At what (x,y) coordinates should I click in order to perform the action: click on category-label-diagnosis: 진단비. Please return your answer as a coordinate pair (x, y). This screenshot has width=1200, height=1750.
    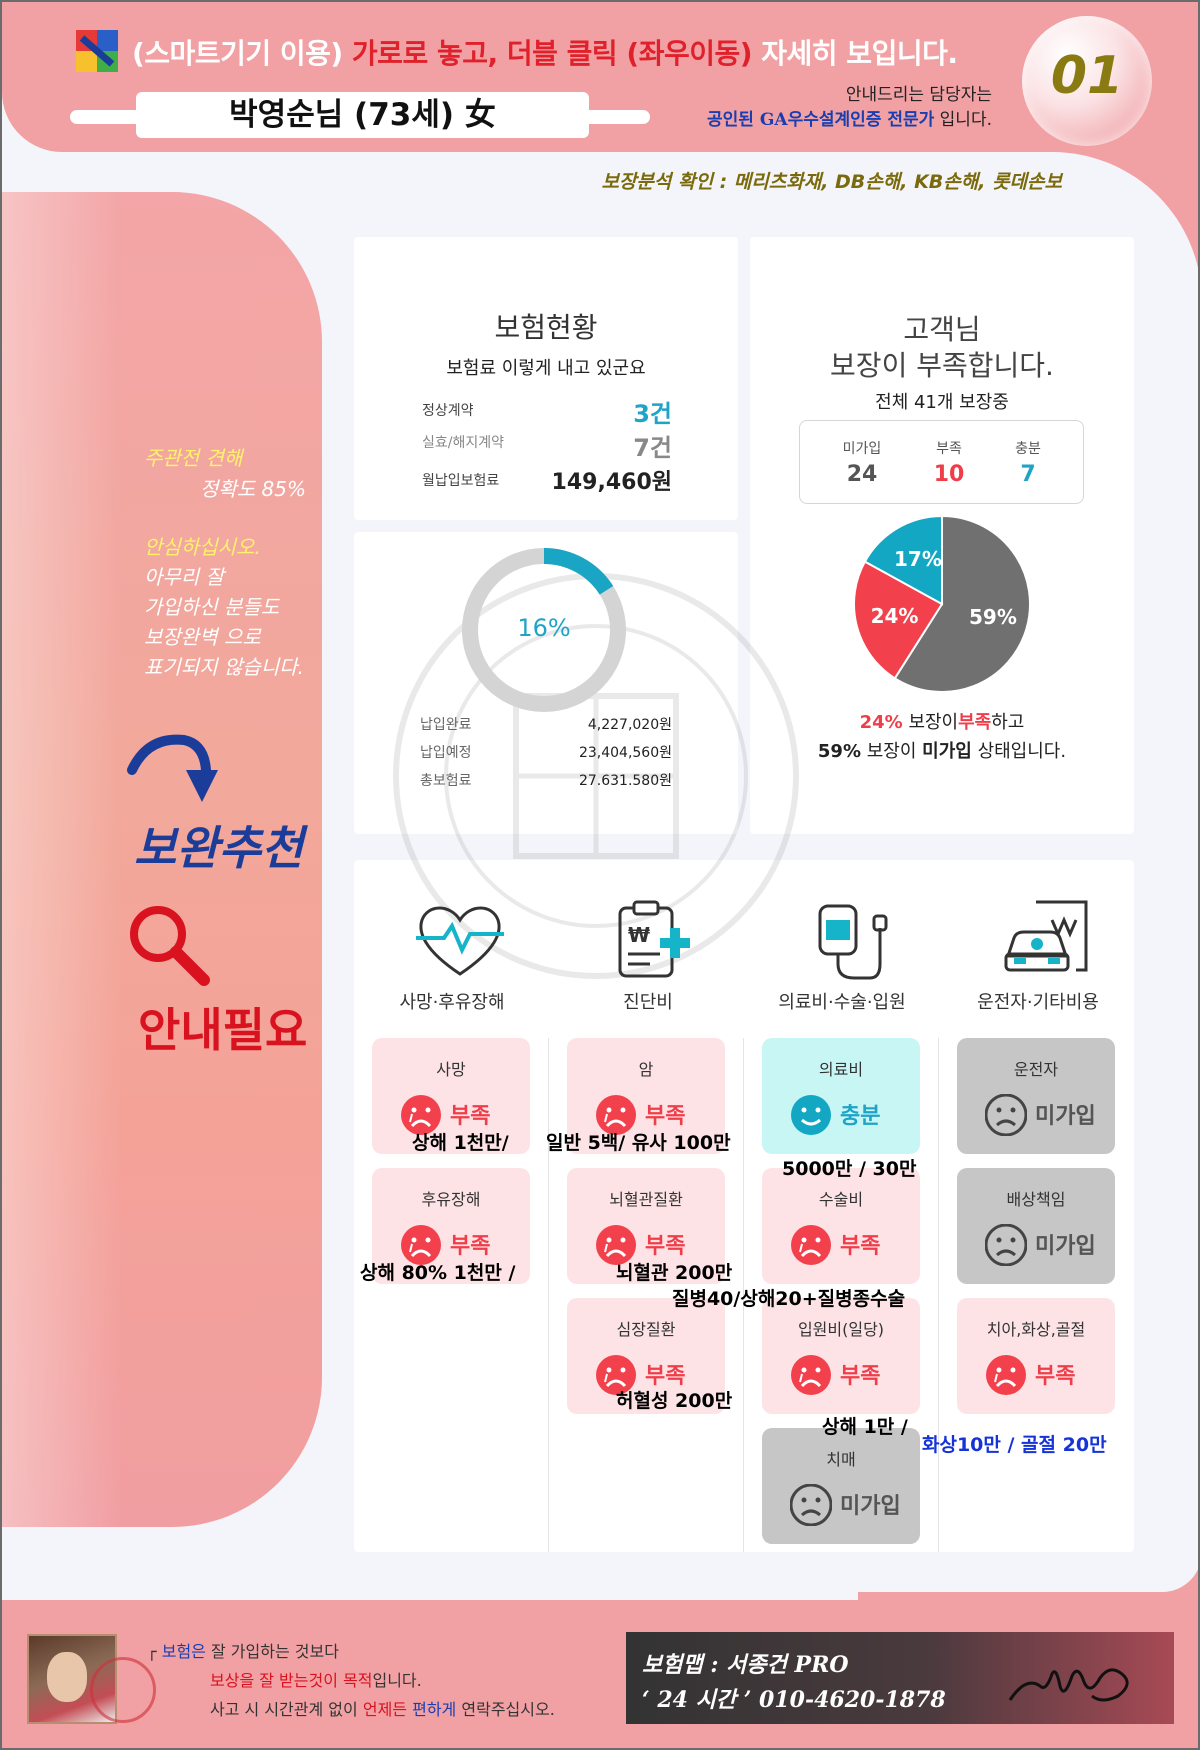
    Looking at the image, I should click on (648, 1002).